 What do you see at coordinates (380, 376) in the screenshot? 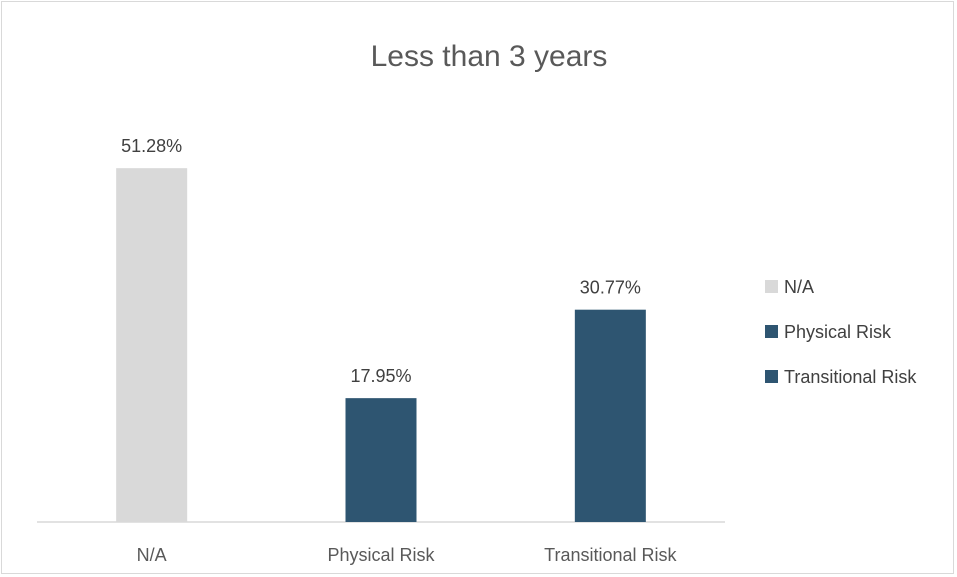
I see `data-label: 17.95%` at bounding box center [380, 376].